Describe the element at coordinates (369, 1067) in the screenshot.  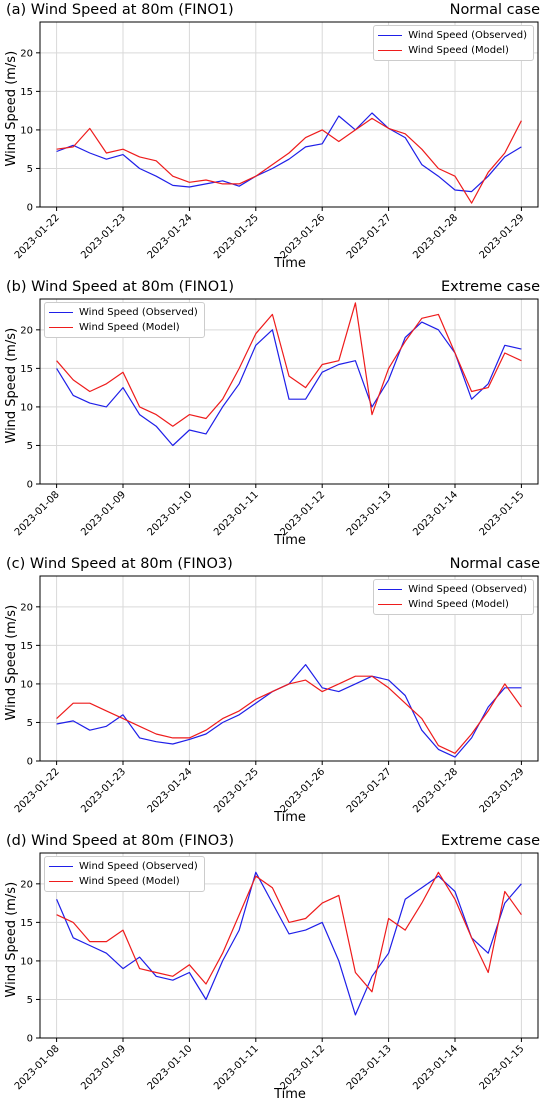
I see `x-tick-label: 2023-01-13` at that location.